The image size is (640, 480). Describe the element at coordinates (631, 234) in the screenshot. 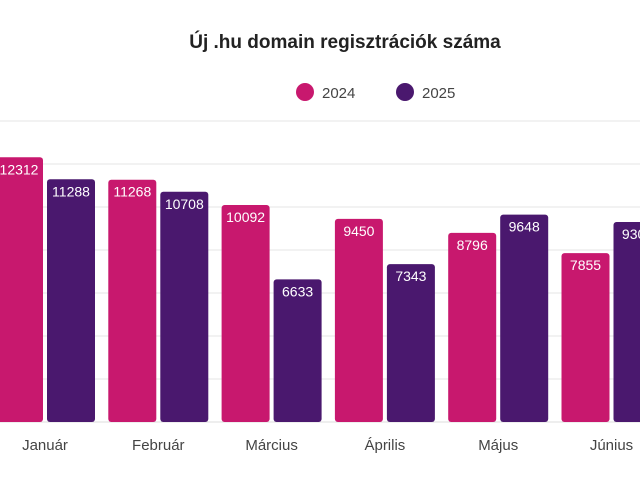

I see `data-label: 9300` at that location.